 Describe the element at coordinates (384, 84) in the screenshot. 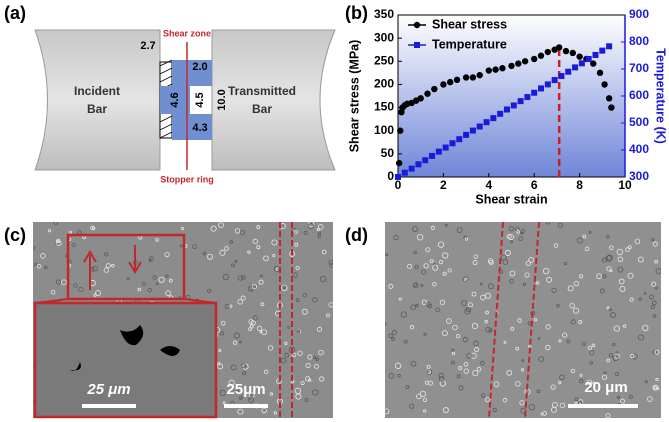

I see `y-tick-label: 200` at that location.